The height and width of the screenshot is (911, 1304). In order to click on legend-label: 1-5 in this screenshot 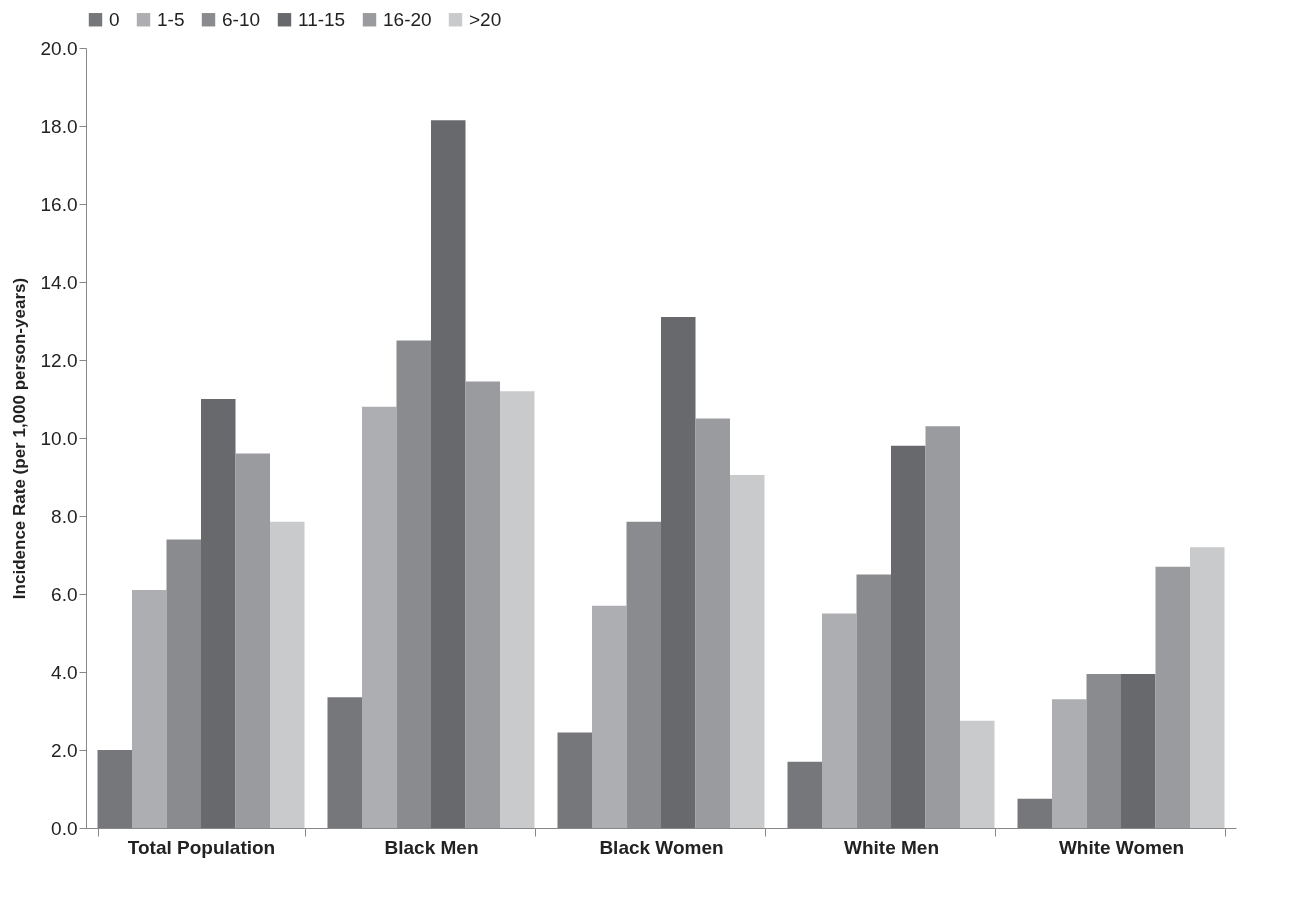, I will do `click(171, 19)`.